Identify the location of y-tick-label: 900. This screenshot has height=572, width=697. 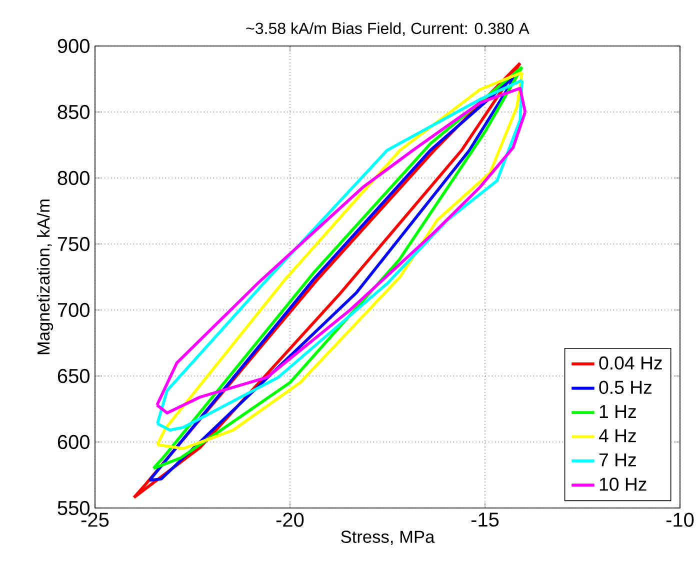
(74, 46).